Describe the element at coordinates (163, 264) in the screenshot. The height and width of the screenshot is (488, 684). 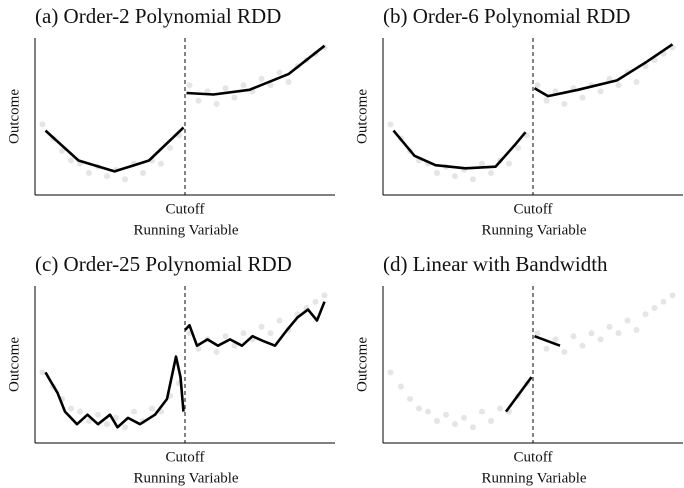
I see `panel-title: (c) Order-25 Polynomial RDD` at that location.